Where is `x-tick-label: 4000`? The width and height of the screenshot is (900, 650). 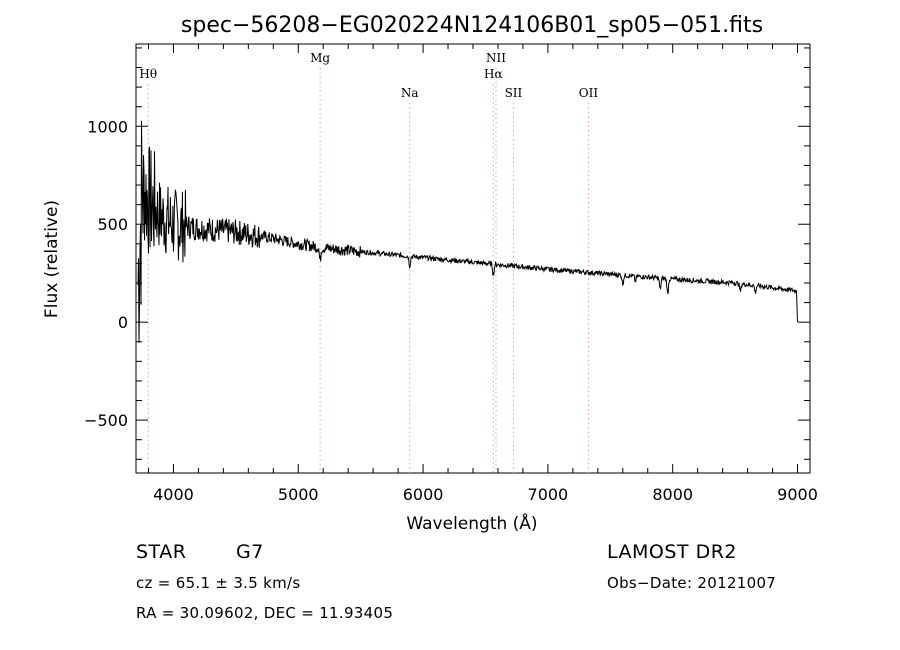
x-tick-label: 4000 is located at coordinates (173, 494).